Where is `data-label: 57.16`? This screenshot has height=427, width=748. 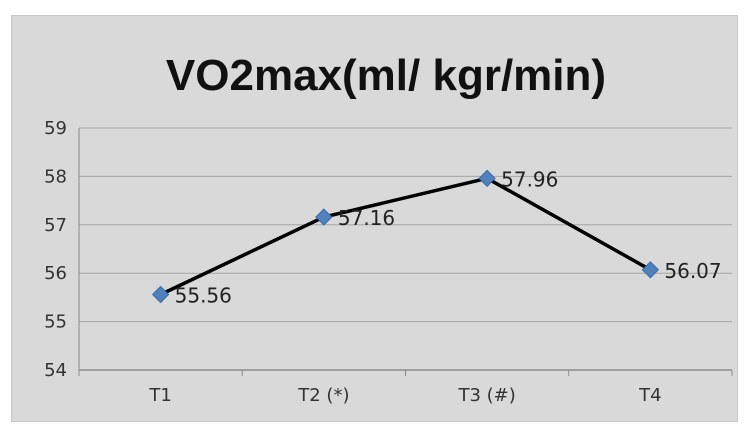
data-label: 57.16 is located at coordinates (366, 218).